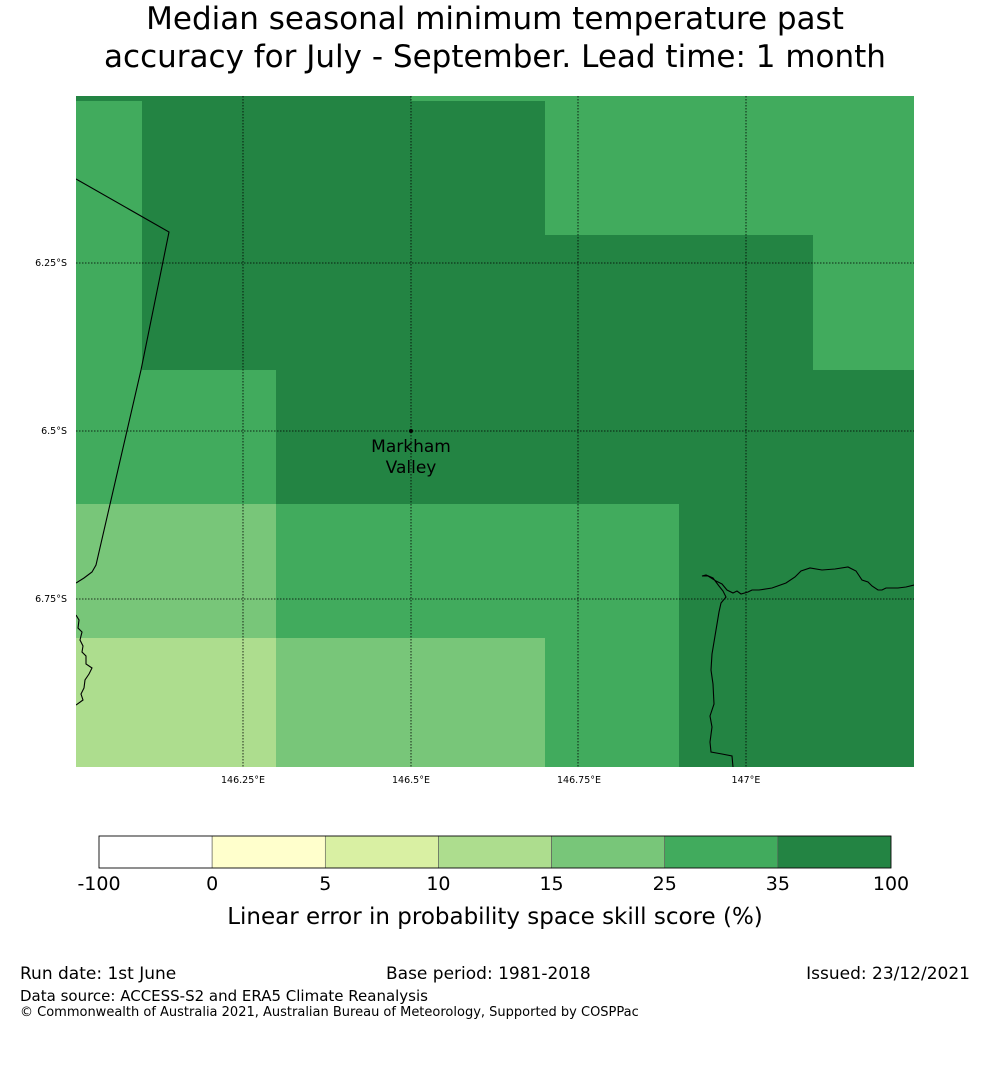 This screenshot has height=1065, width=990. What do you see at coordinates (51, 599) in the screenshot?
I see `lat-label: 6.75°S` at bounding box center [51, 599].